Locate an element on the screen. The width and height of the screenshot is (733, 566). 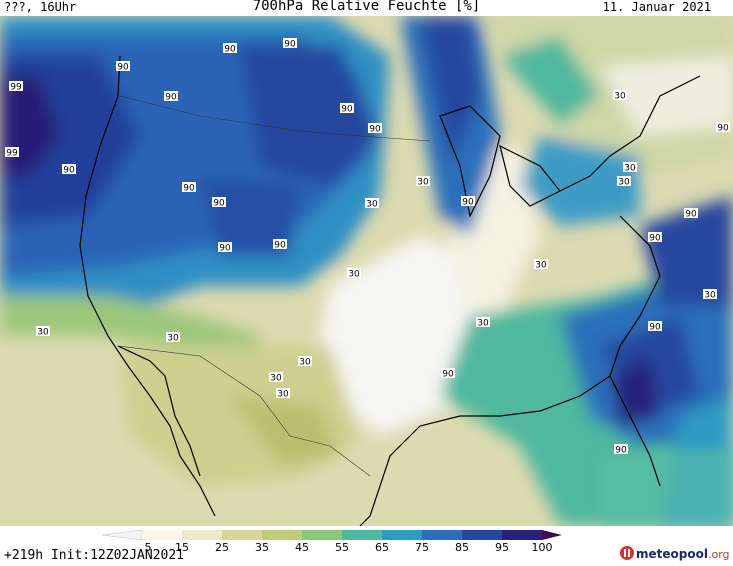
colorbar-tick-label: 75 is located at coordinates (422, 547).